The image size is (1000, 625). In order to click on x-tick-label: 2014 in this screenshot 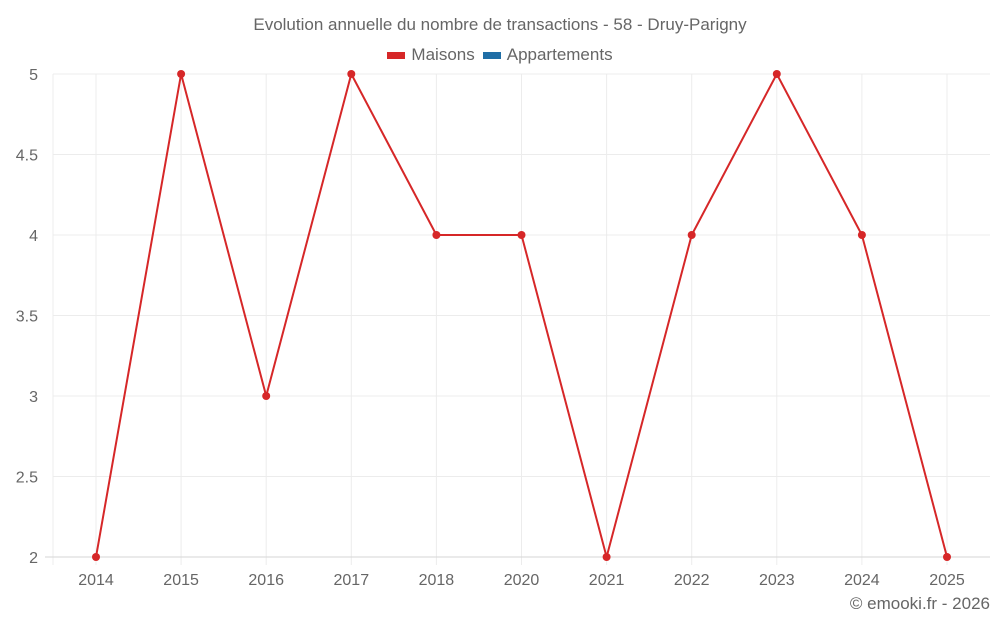, I will do `click(96, 580)`.